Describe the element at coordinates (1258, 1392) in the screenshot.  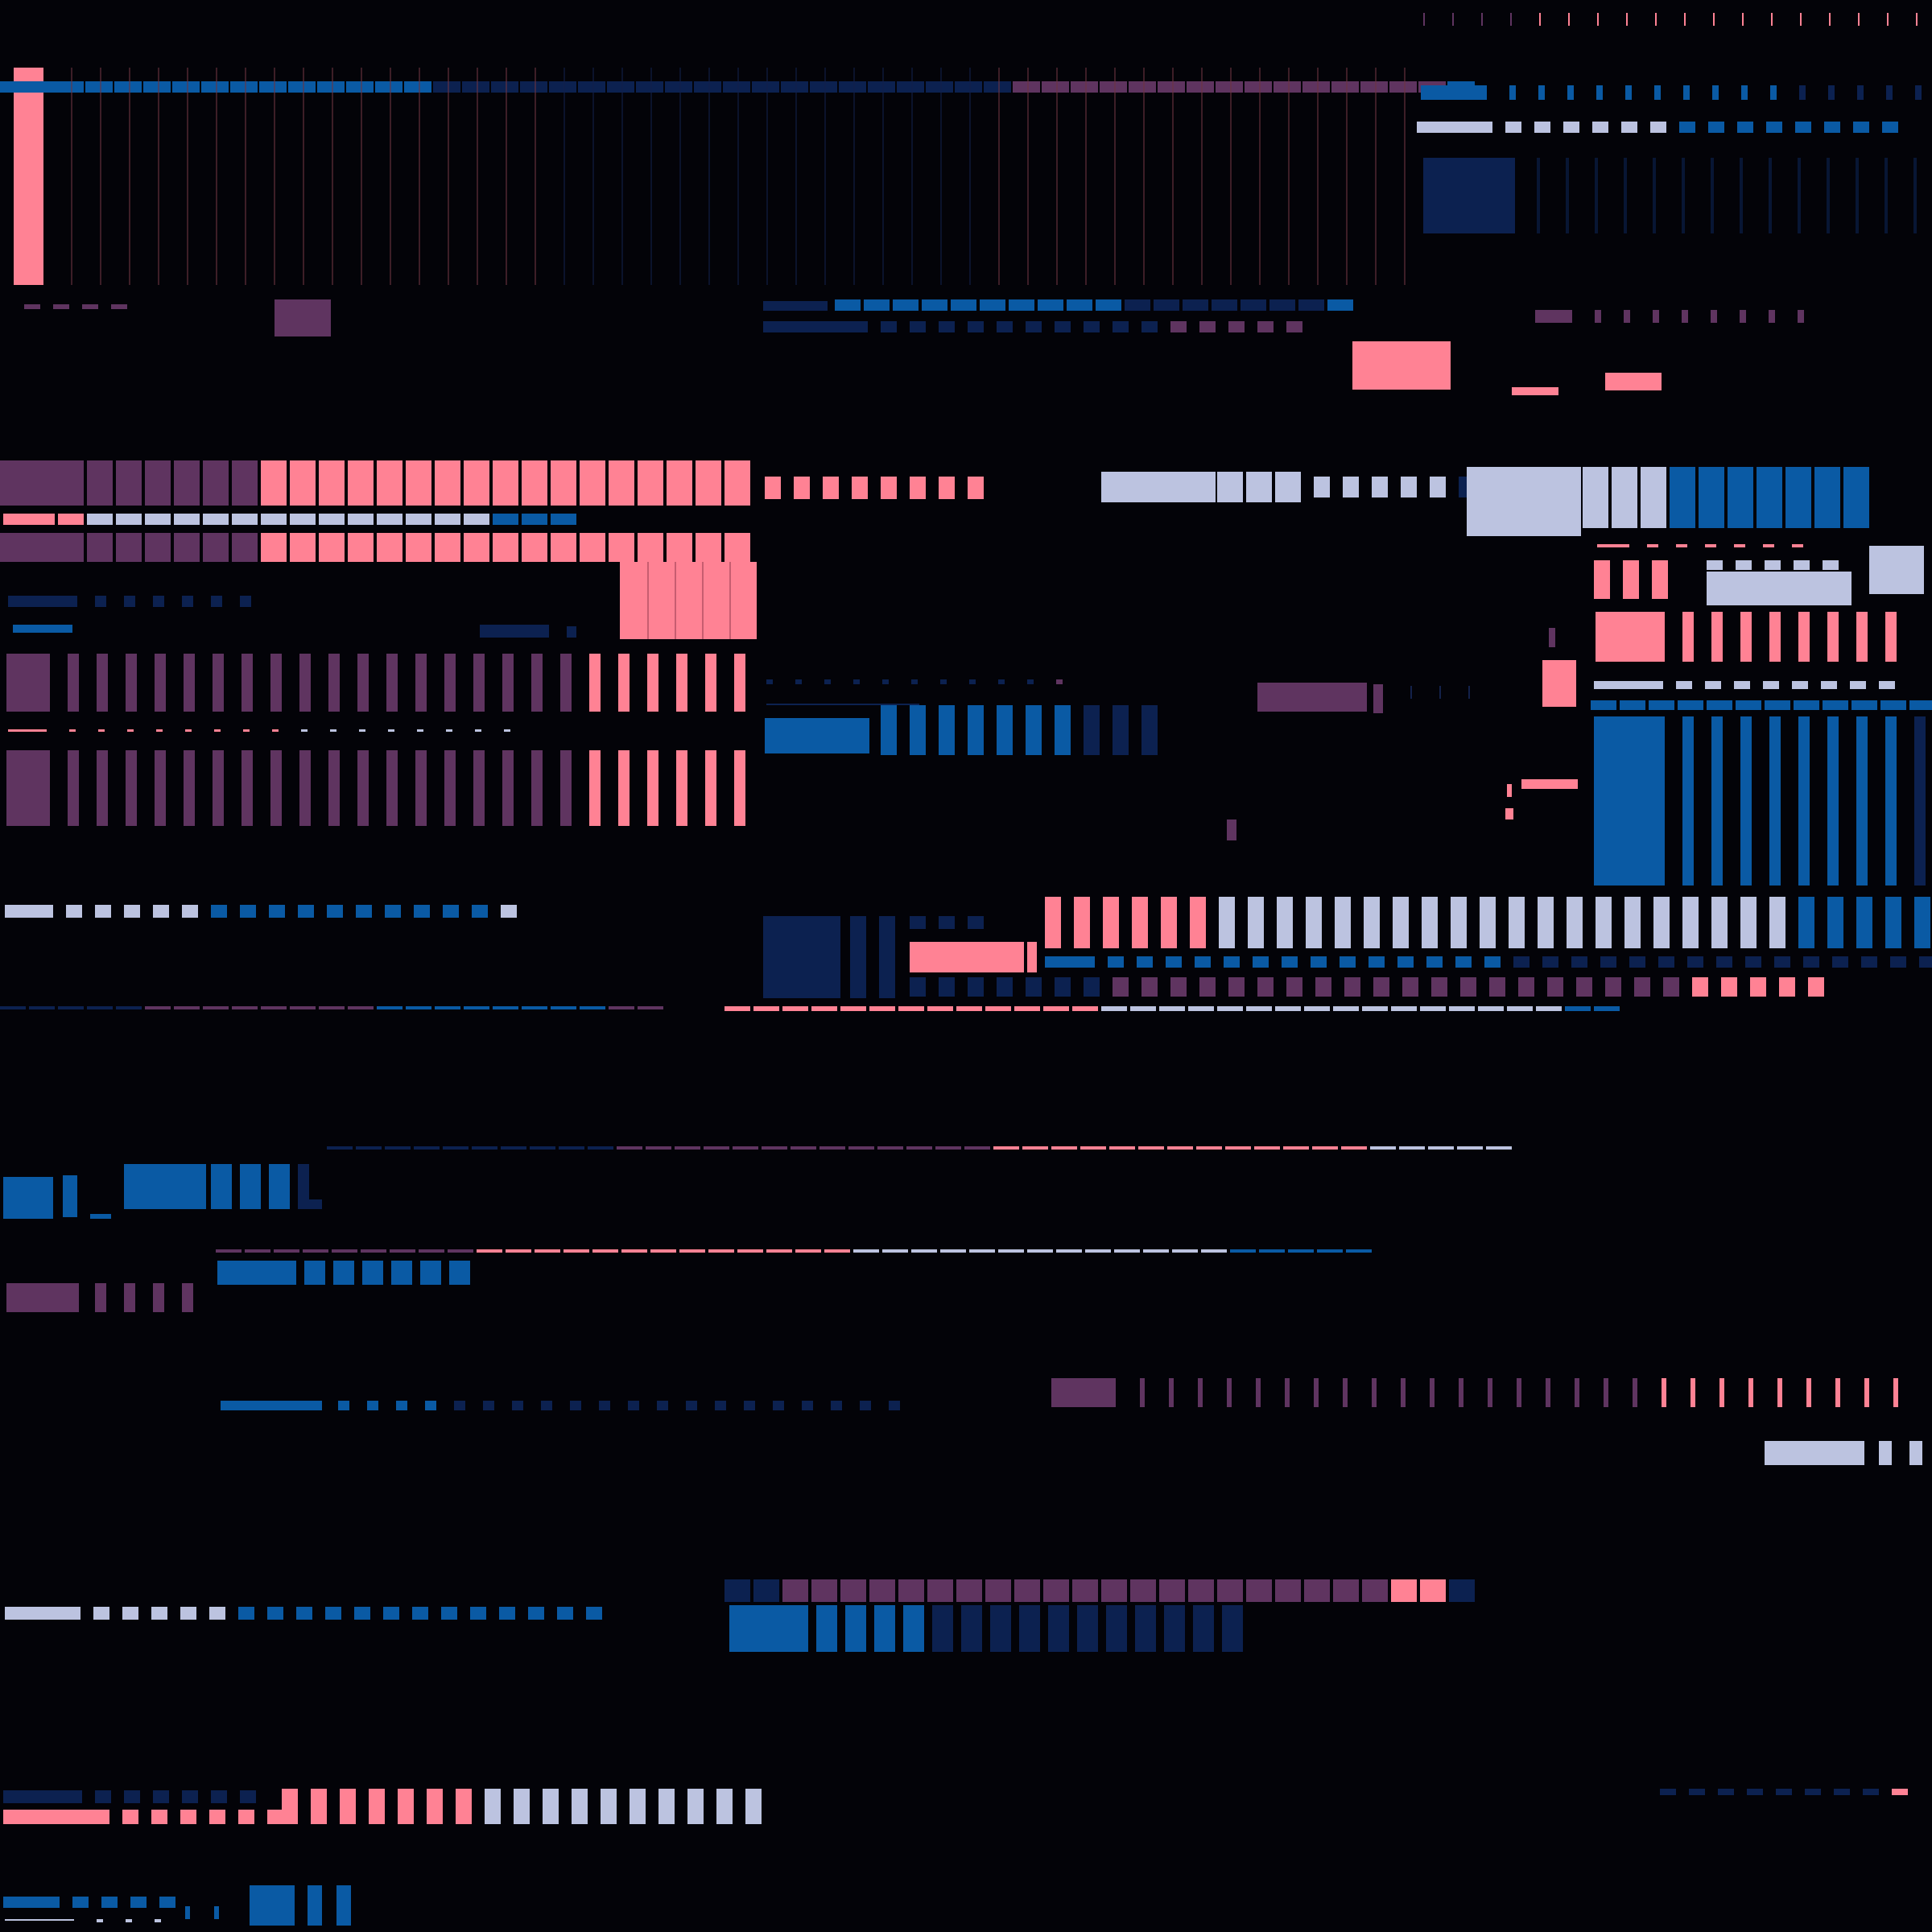
I see `tick-bar` at that location.